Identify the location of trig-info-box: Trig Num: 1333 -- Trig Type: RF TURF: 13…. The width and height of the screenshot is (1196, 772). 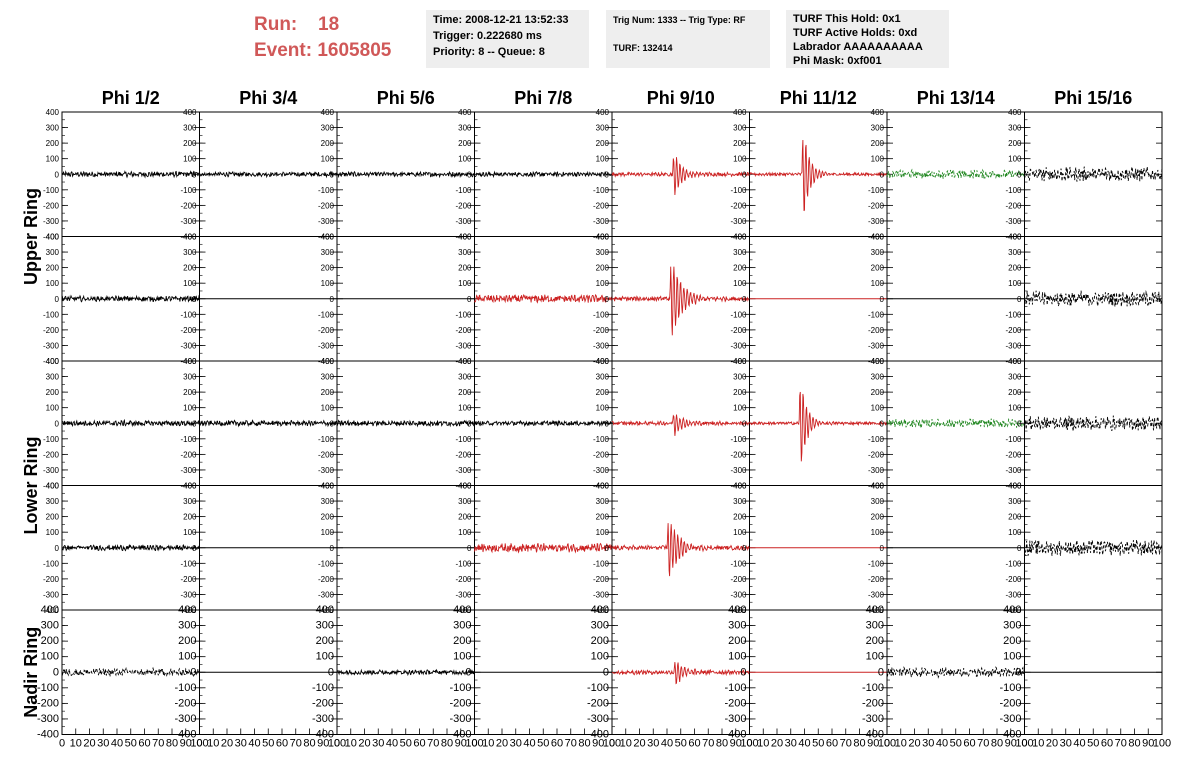
(688, 39).